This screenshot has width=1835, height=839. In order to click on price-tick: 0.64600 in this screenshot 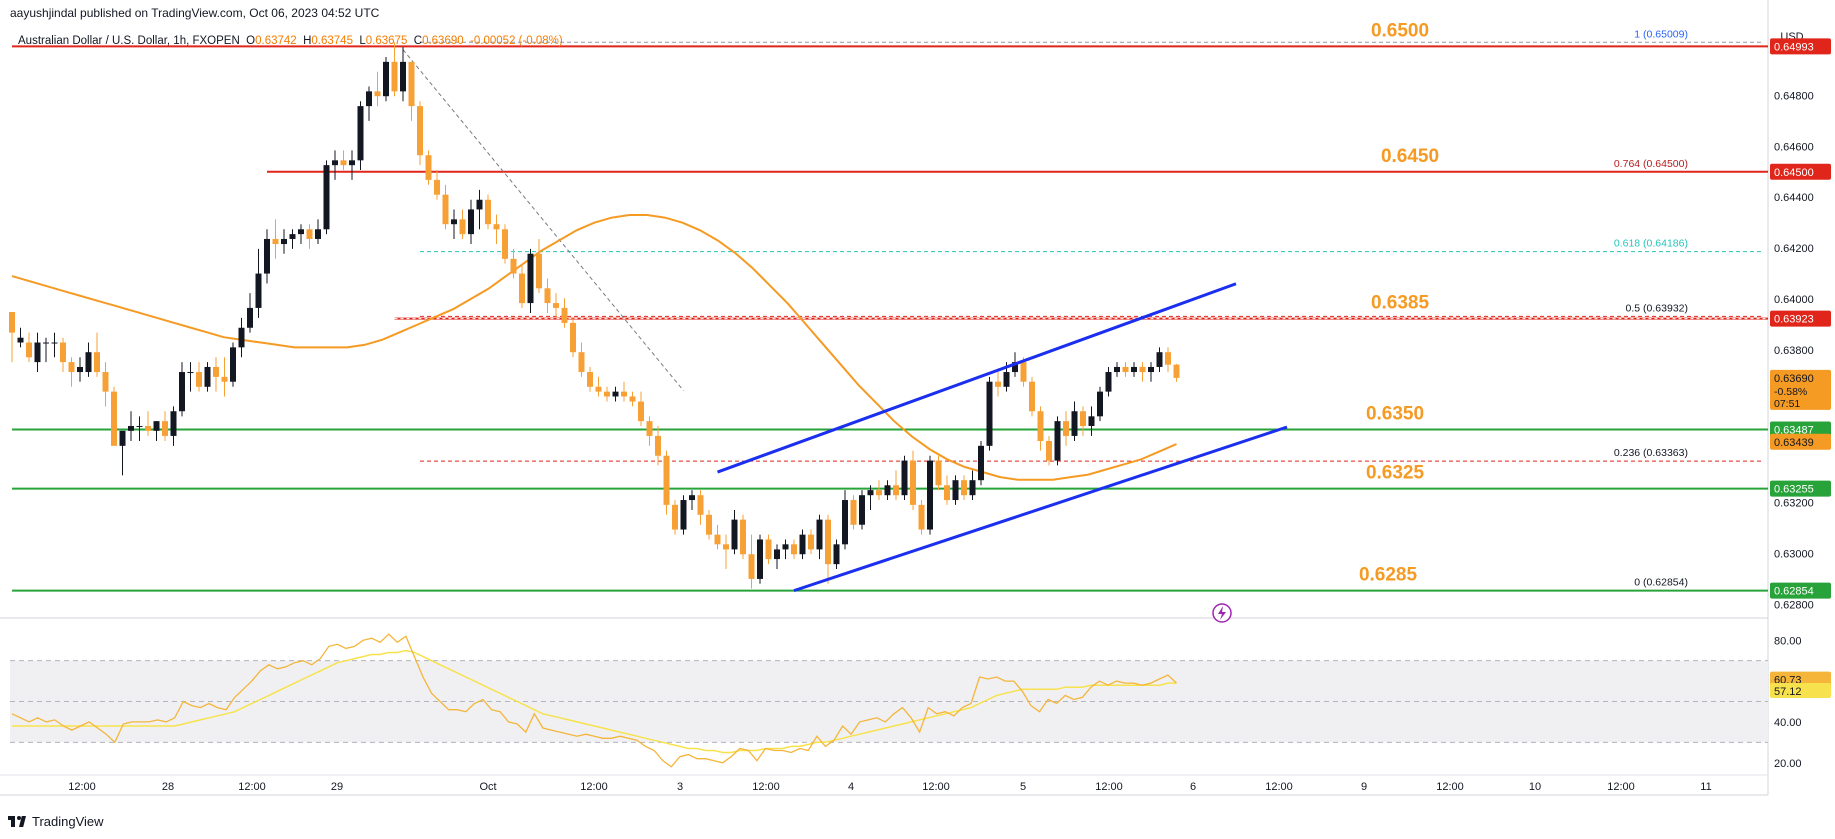, I will do `click(1794, 147)`.